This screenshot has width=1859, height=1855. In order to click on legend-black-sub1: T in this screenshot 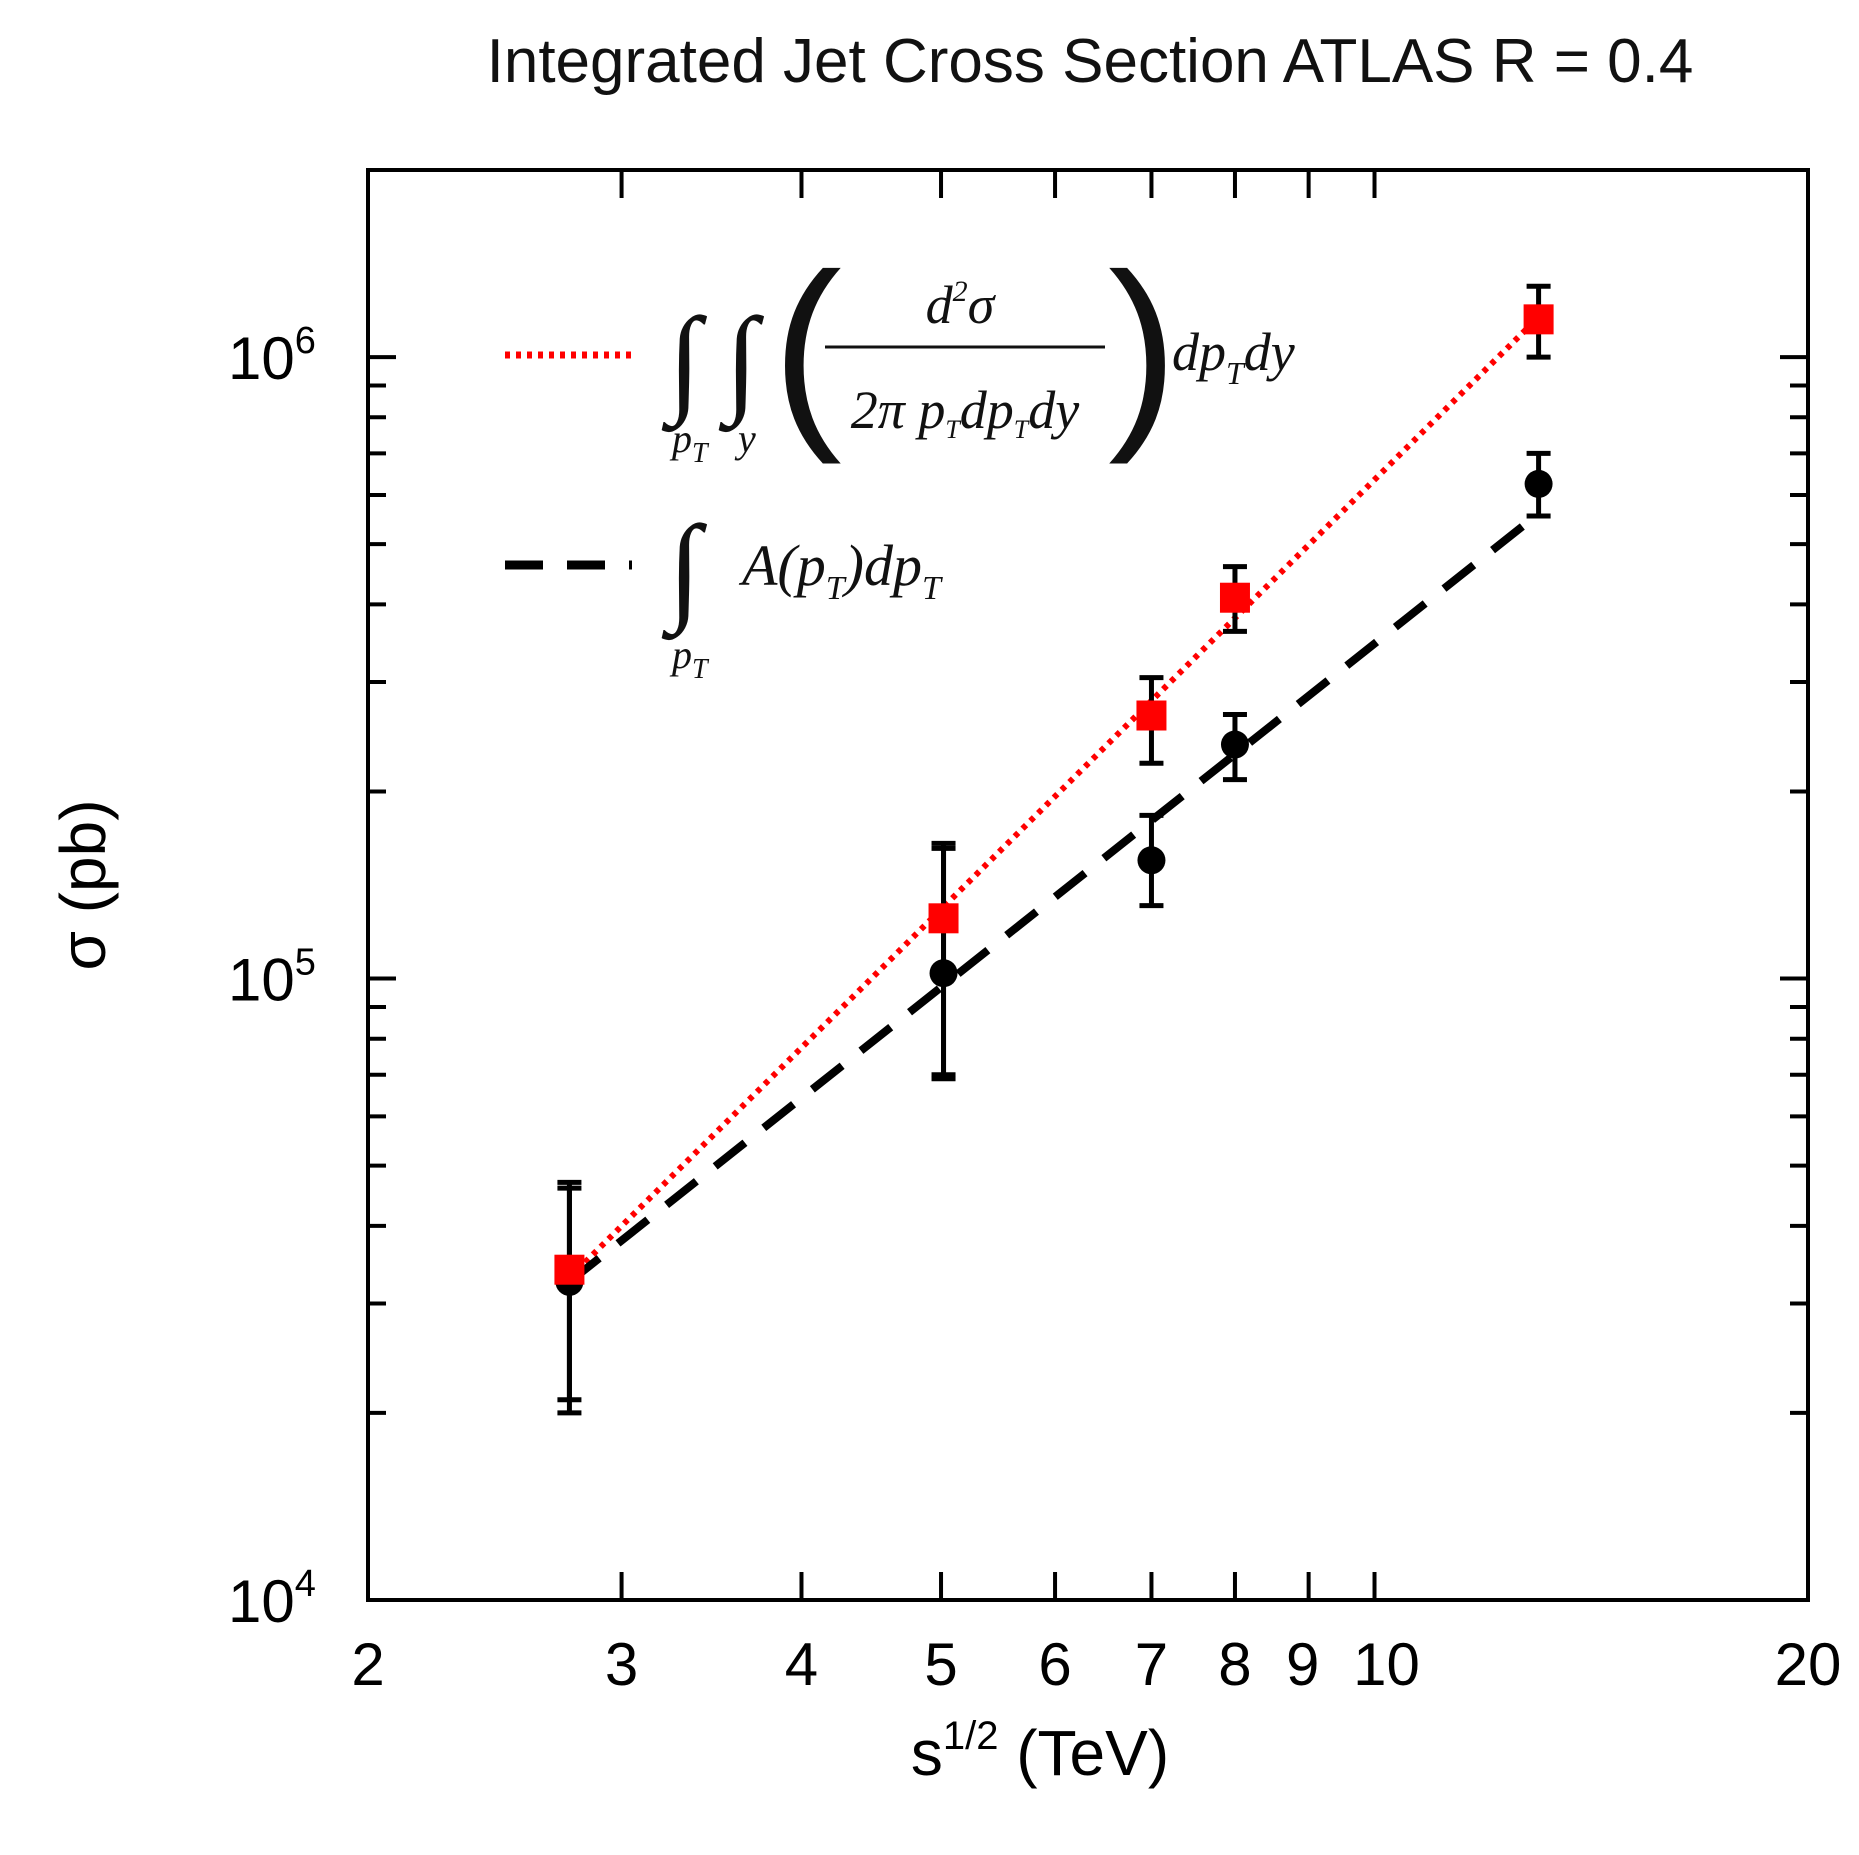, I will do `click(836, 588)`.